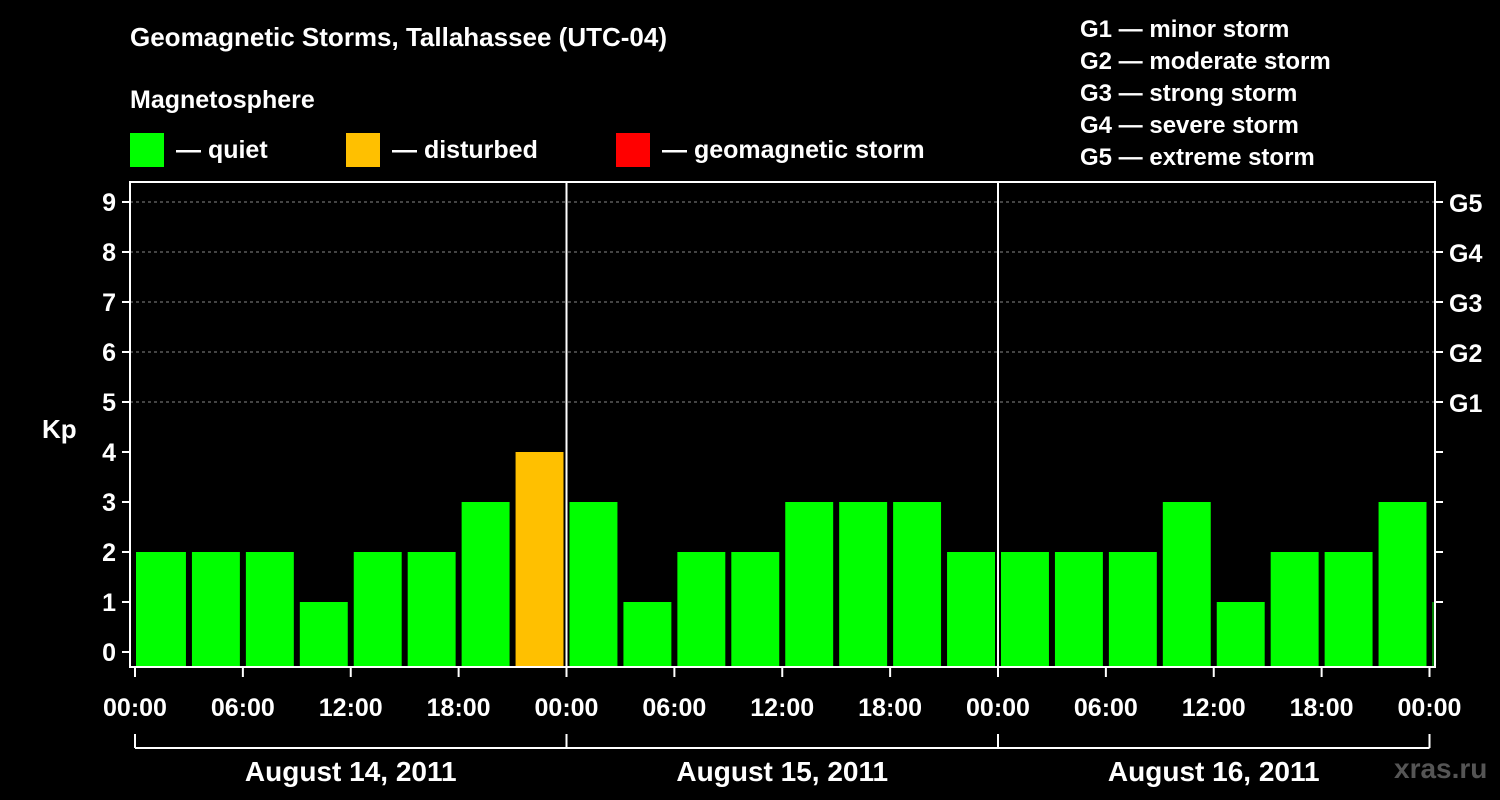  I want to click on day-label: August 16, 2011, so click(1214, 771).